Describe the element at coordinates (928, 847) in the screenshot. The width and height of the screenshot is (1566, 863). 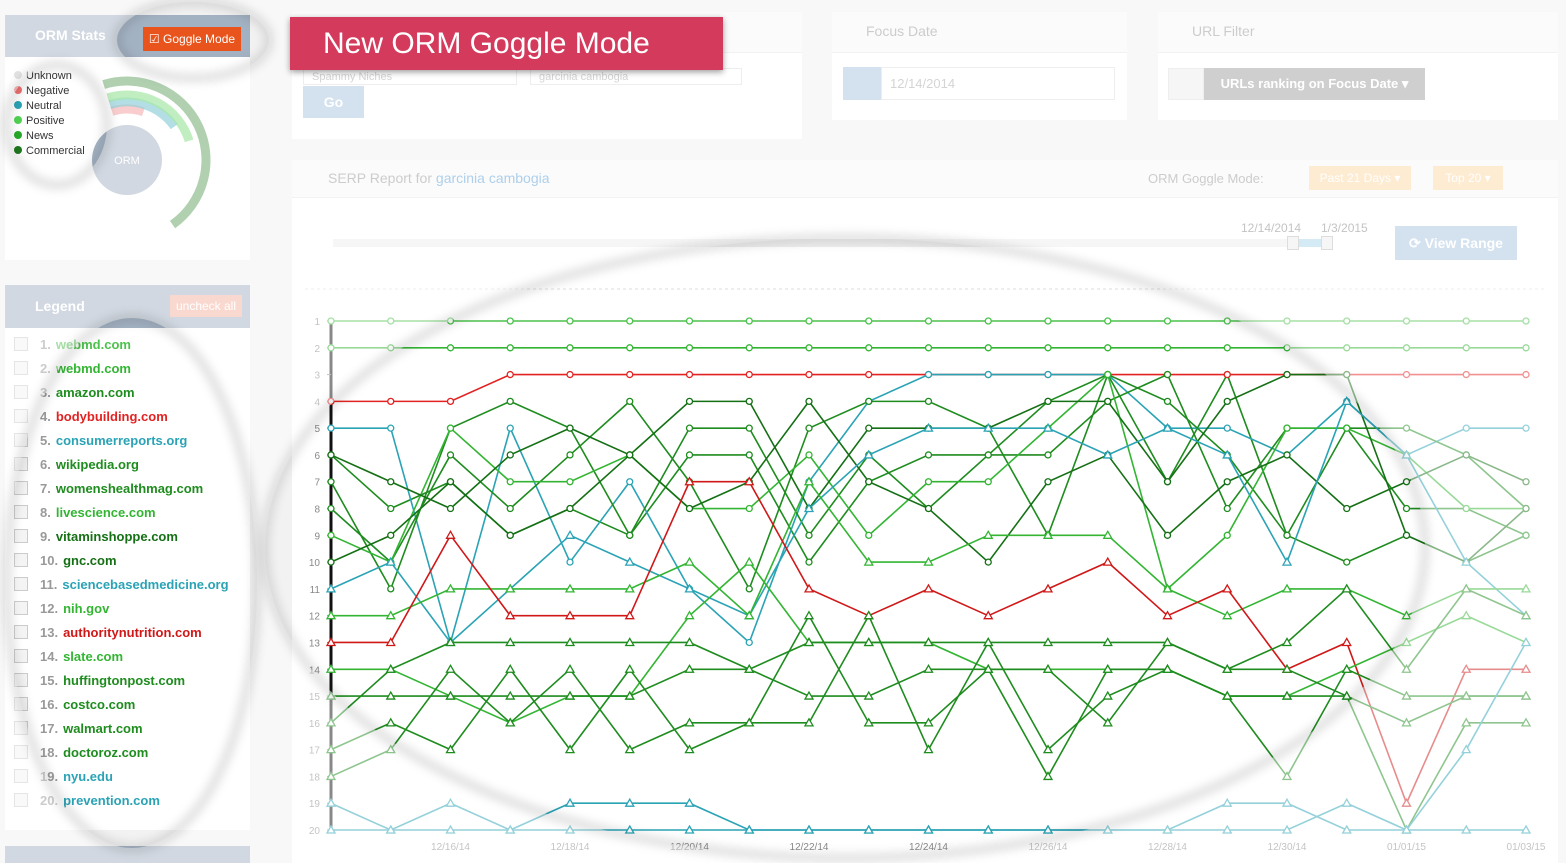
I see `x-tick-label: 12/24/14` at that location.